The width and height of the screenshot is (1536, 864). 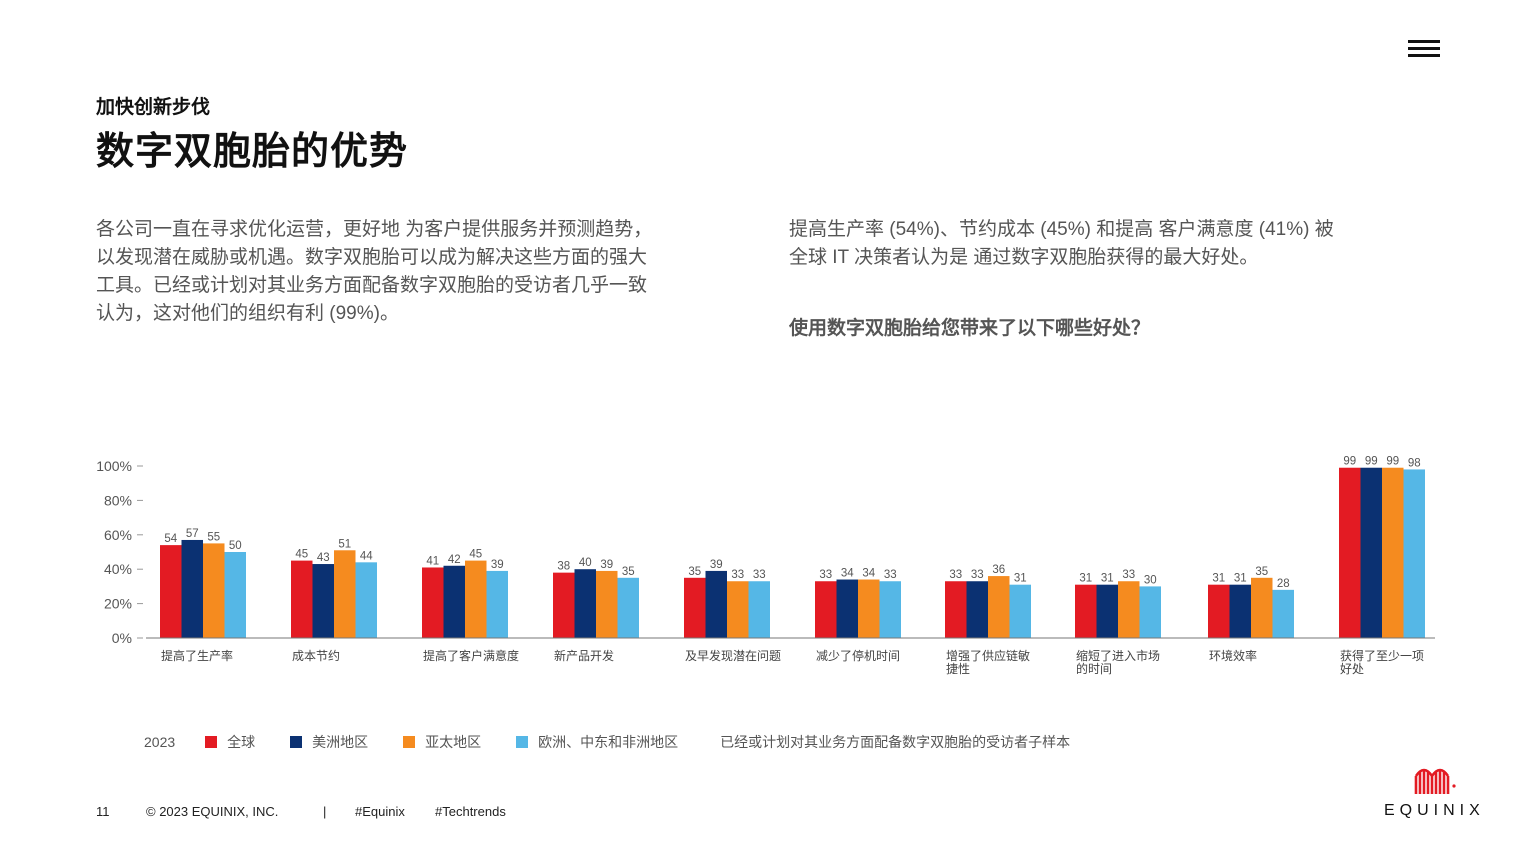 I want to click on legend-swatch-global, so click(x=211, y=742).